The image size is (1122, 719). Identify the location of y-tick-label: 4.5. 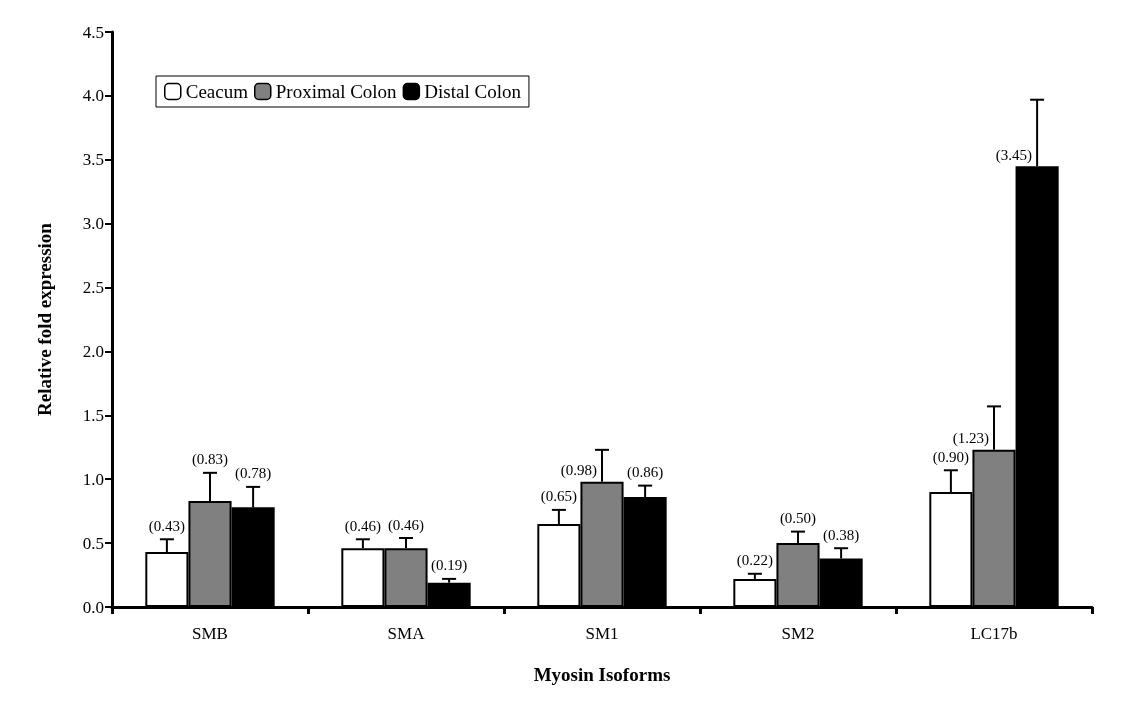
(93, 32).